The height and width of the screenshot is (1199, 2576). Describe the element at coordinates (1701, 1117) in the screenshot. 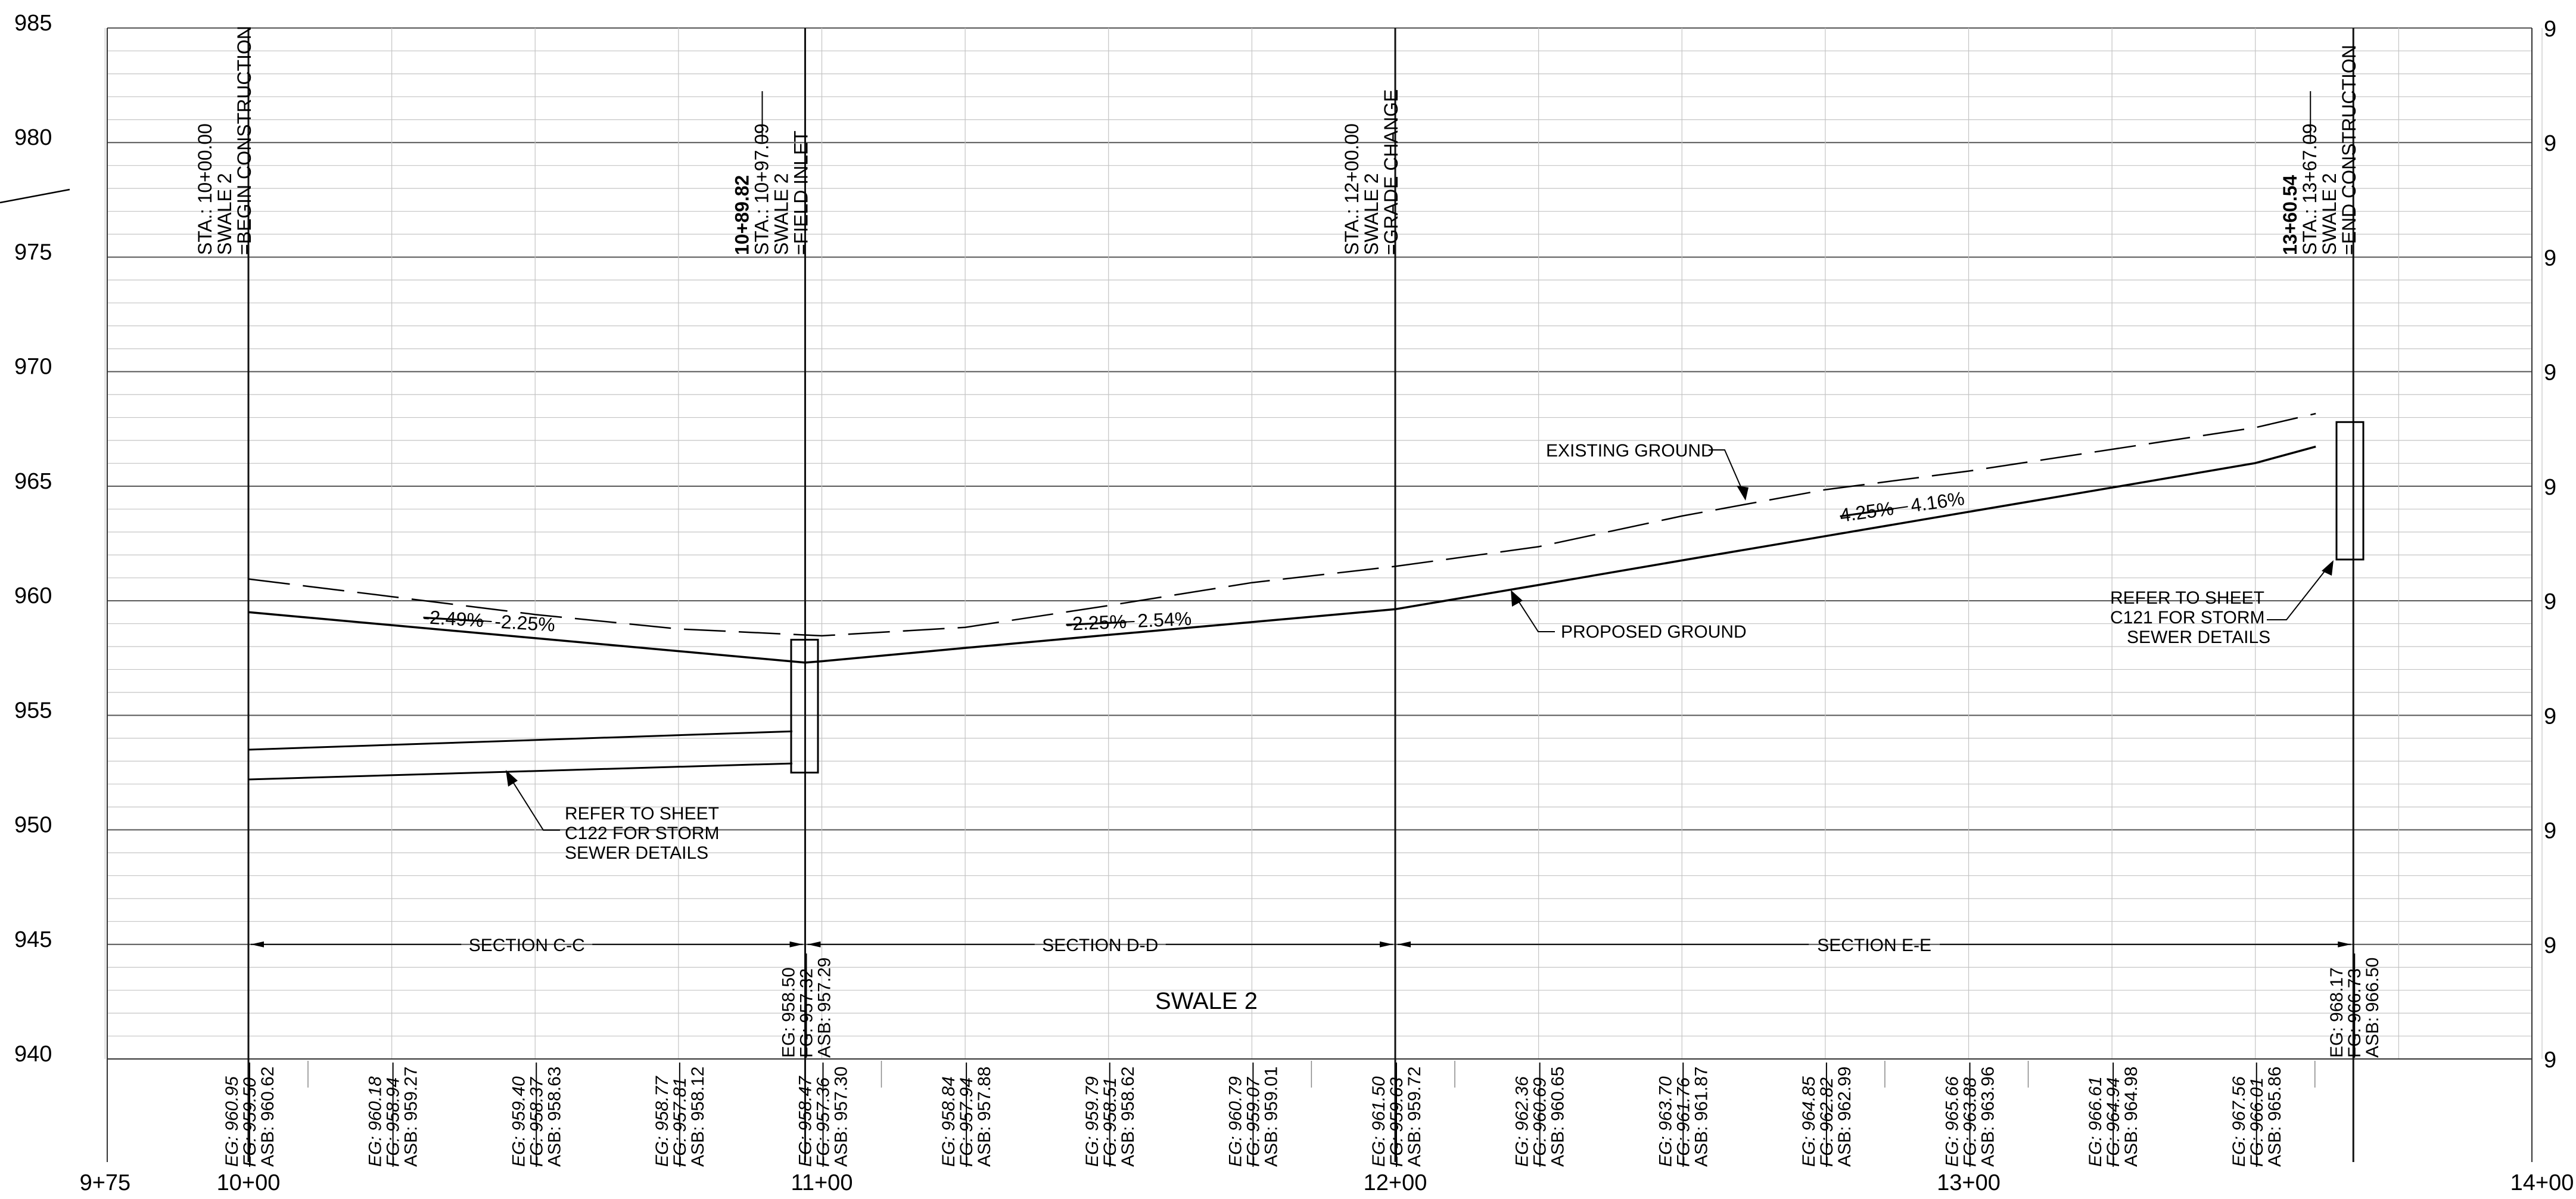

I see `asb-value: ASB: 961.87` at that location.